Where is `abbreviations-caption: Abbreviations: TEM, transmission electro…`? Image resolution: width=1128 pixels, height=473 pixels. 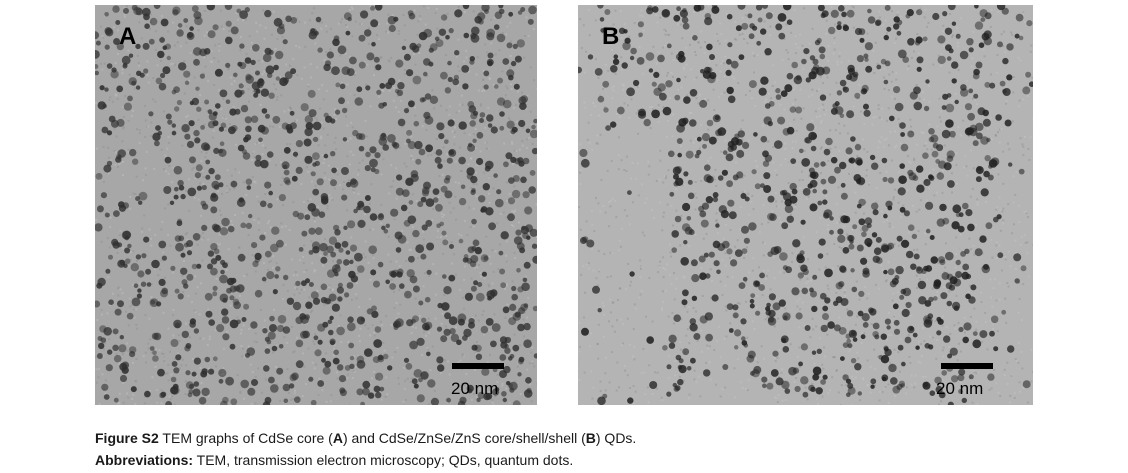
abbreviations-caption: Abbreviations: TEM, transmission electro… is located at coordinates (334, 460).